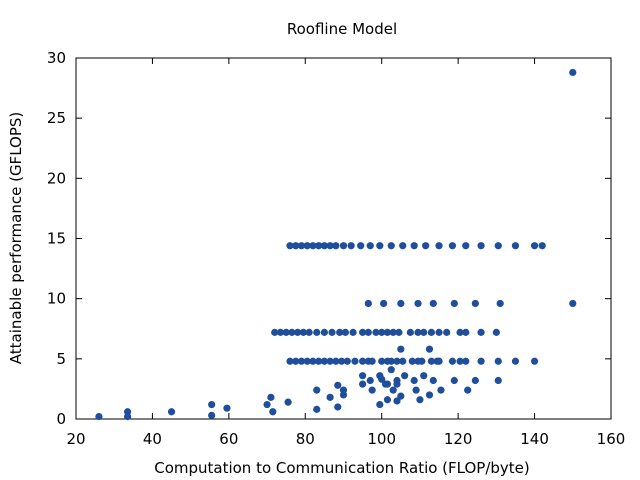  What do you see at coordinates (75, 439) in the screenshot?
I see `x-tick-label: 20` at bounding box center [75, 439].